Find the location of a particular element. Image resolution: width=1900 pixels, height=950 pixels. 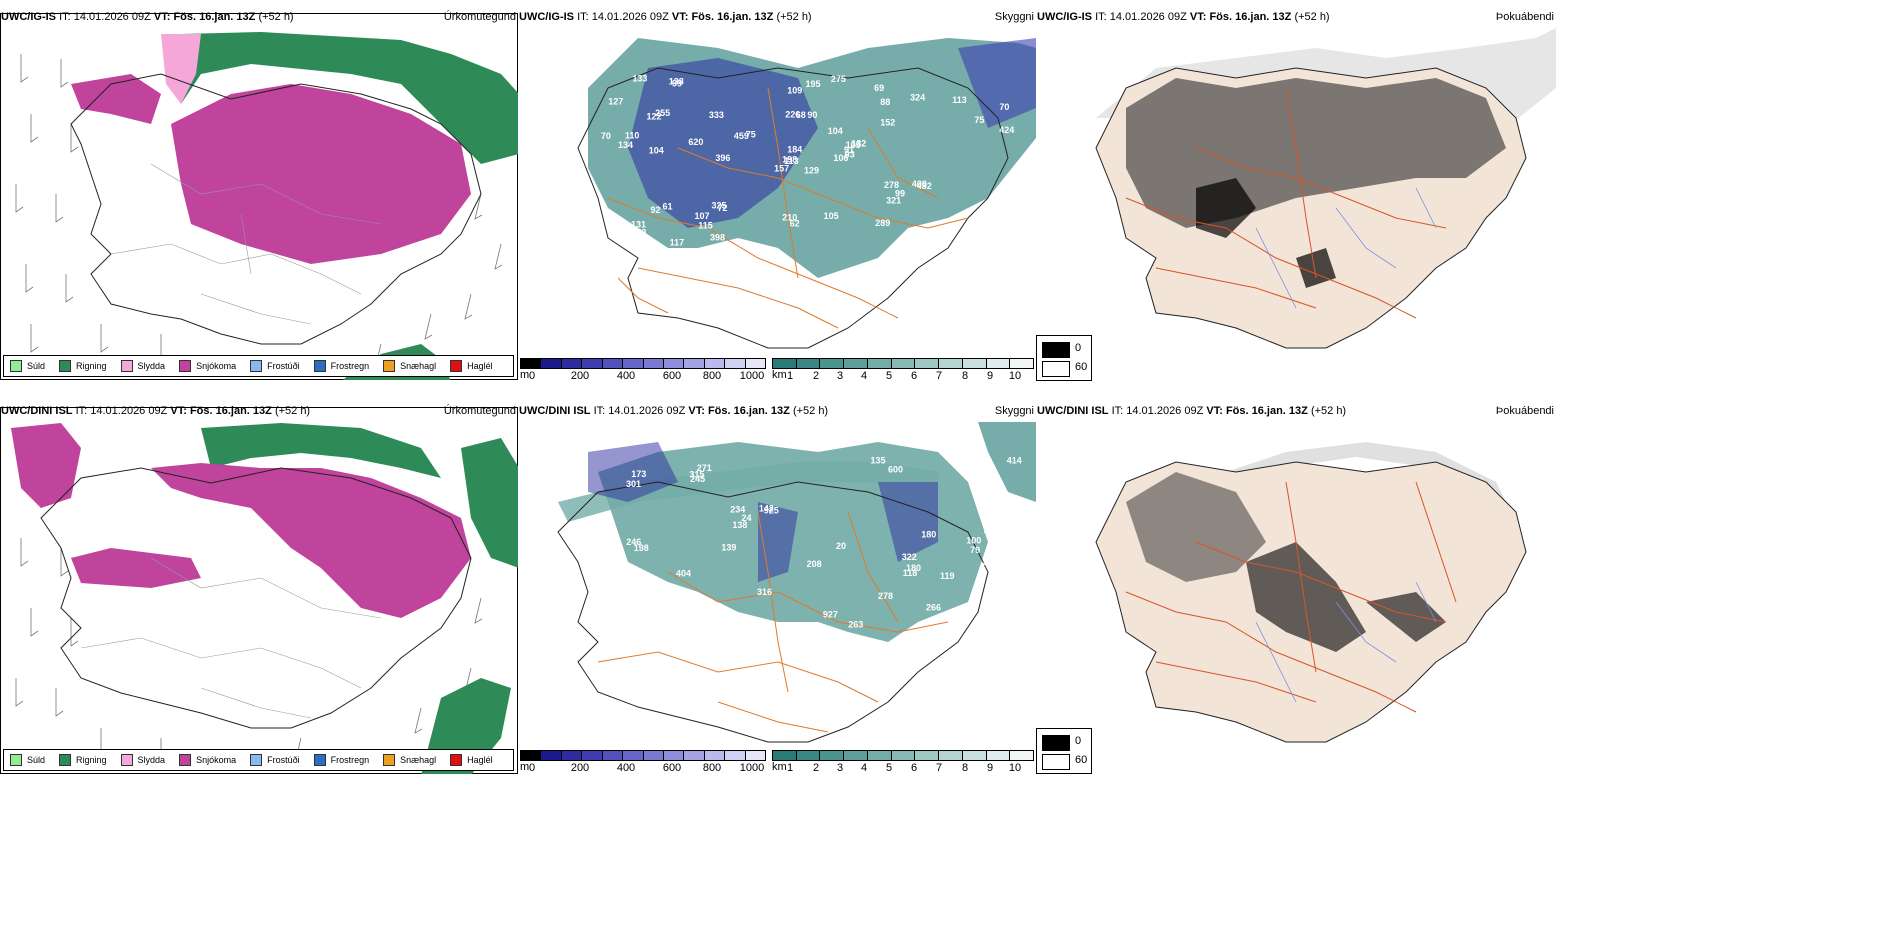

ceiling-label: 927 is located at coordinates (830, 615).